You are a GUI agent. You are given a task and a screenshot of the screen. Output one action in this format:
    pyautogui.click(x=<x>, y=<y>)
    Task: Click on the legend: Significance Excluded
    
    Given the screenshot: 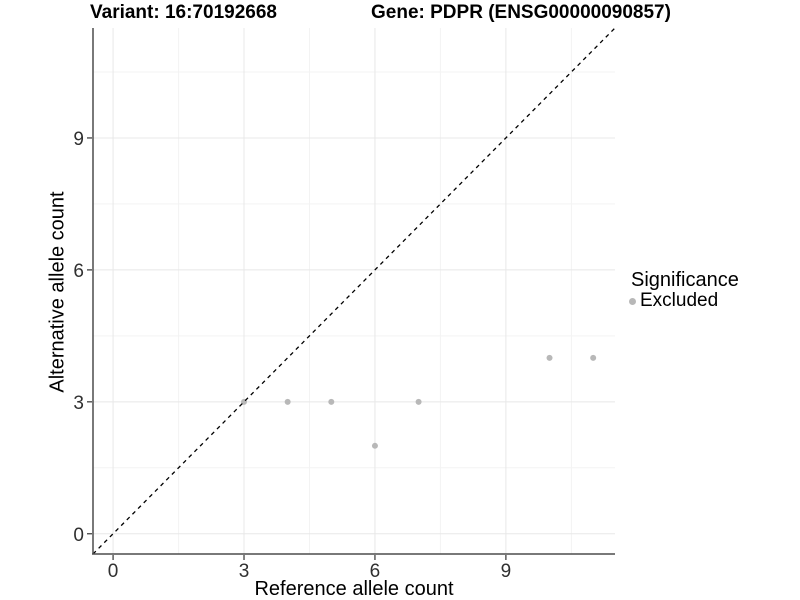 What is the action you would take?
    pyautogui.click(x=684, y=290)
    